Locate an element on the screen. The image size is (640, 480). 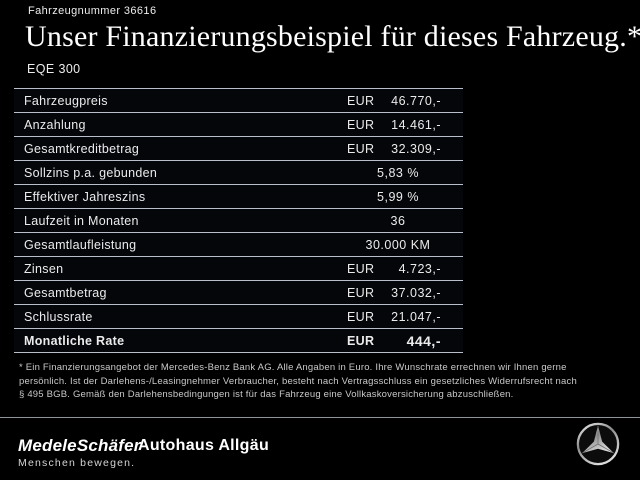
vehicle-number: Fahrzeugnummer 36616 is located at coordinates (92, 11).